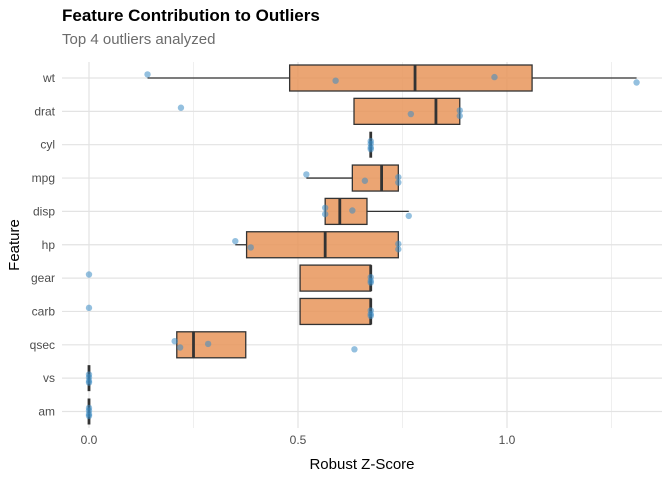  Describe the element at coordinates (44, 111) in the screenshot. I see `y-tick-label-drat: drat` at that location.